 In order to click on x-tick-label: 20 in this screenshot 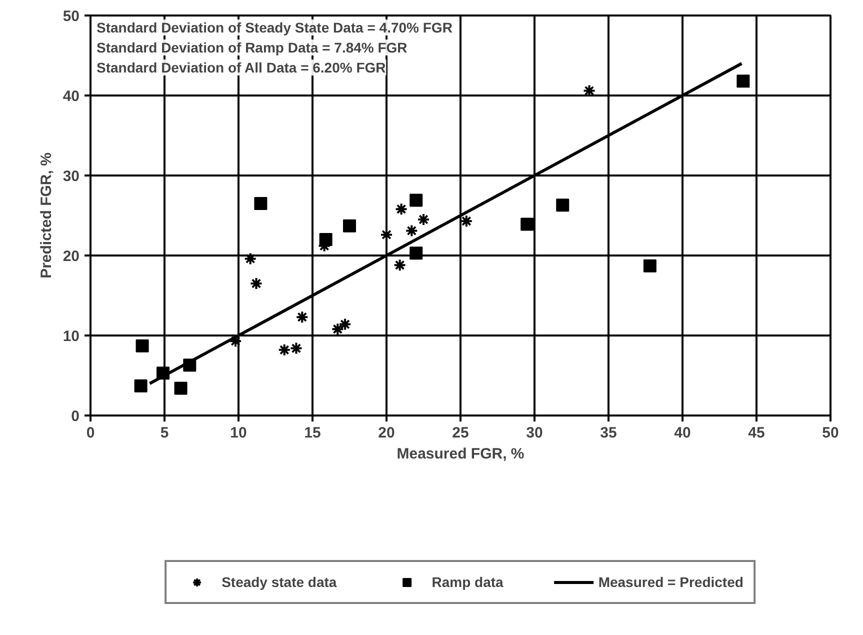, I will do `click(386, 433)`.